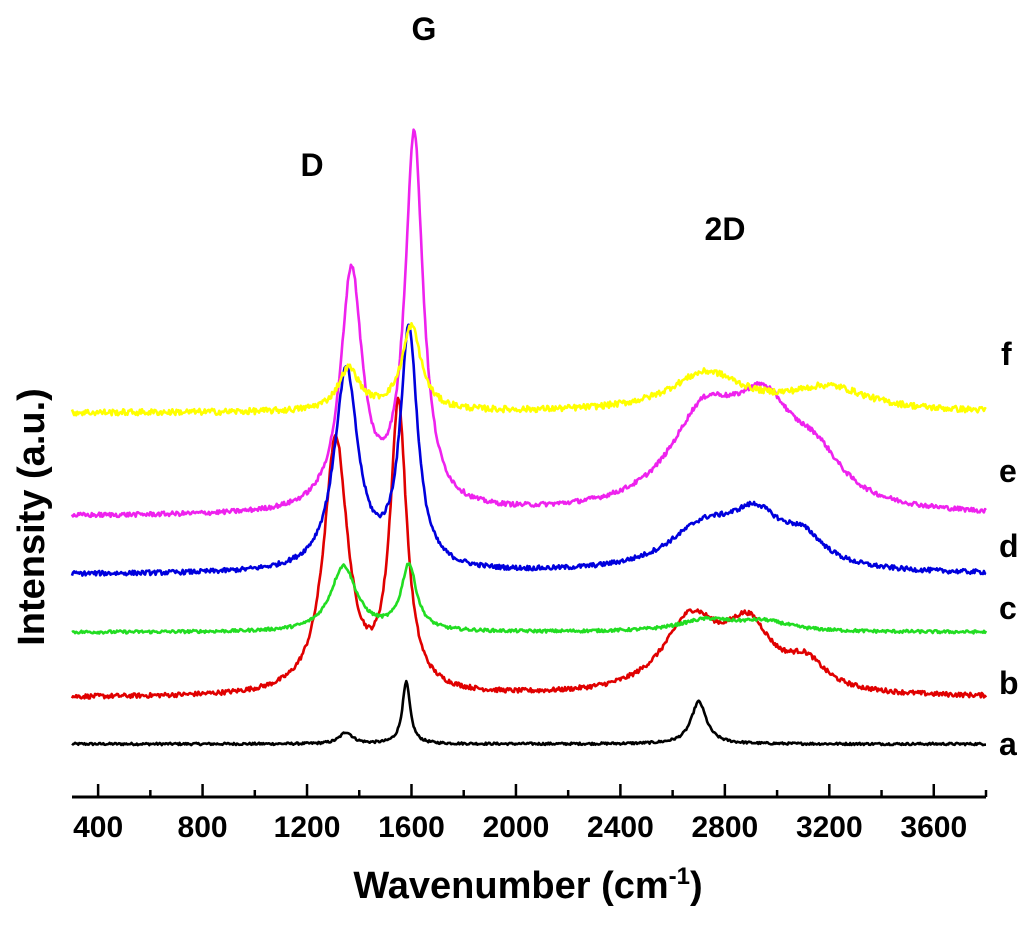  I want to click on series-label-d: d, so click(1009, 546).